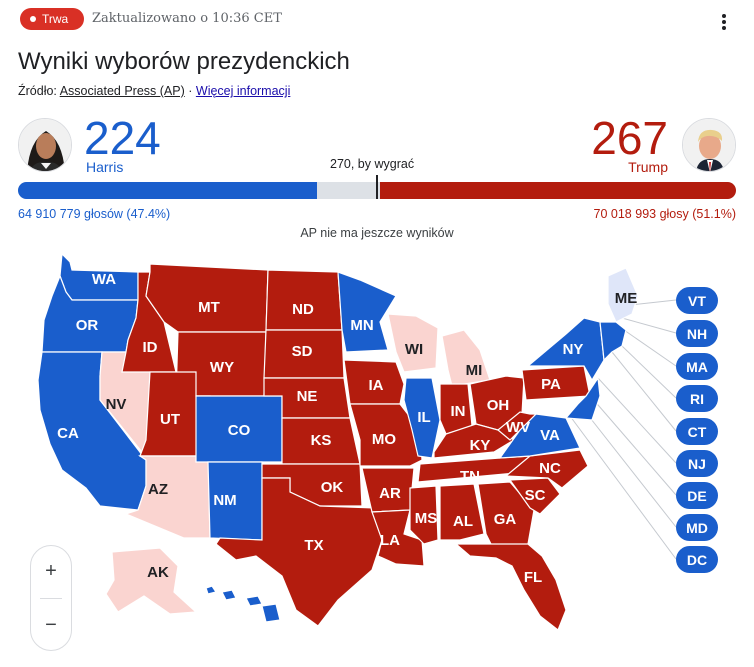 The image size is (754, 667). Describe the element at coordinates (304, 354) in the screenshot. I see `state-sd` at that location.